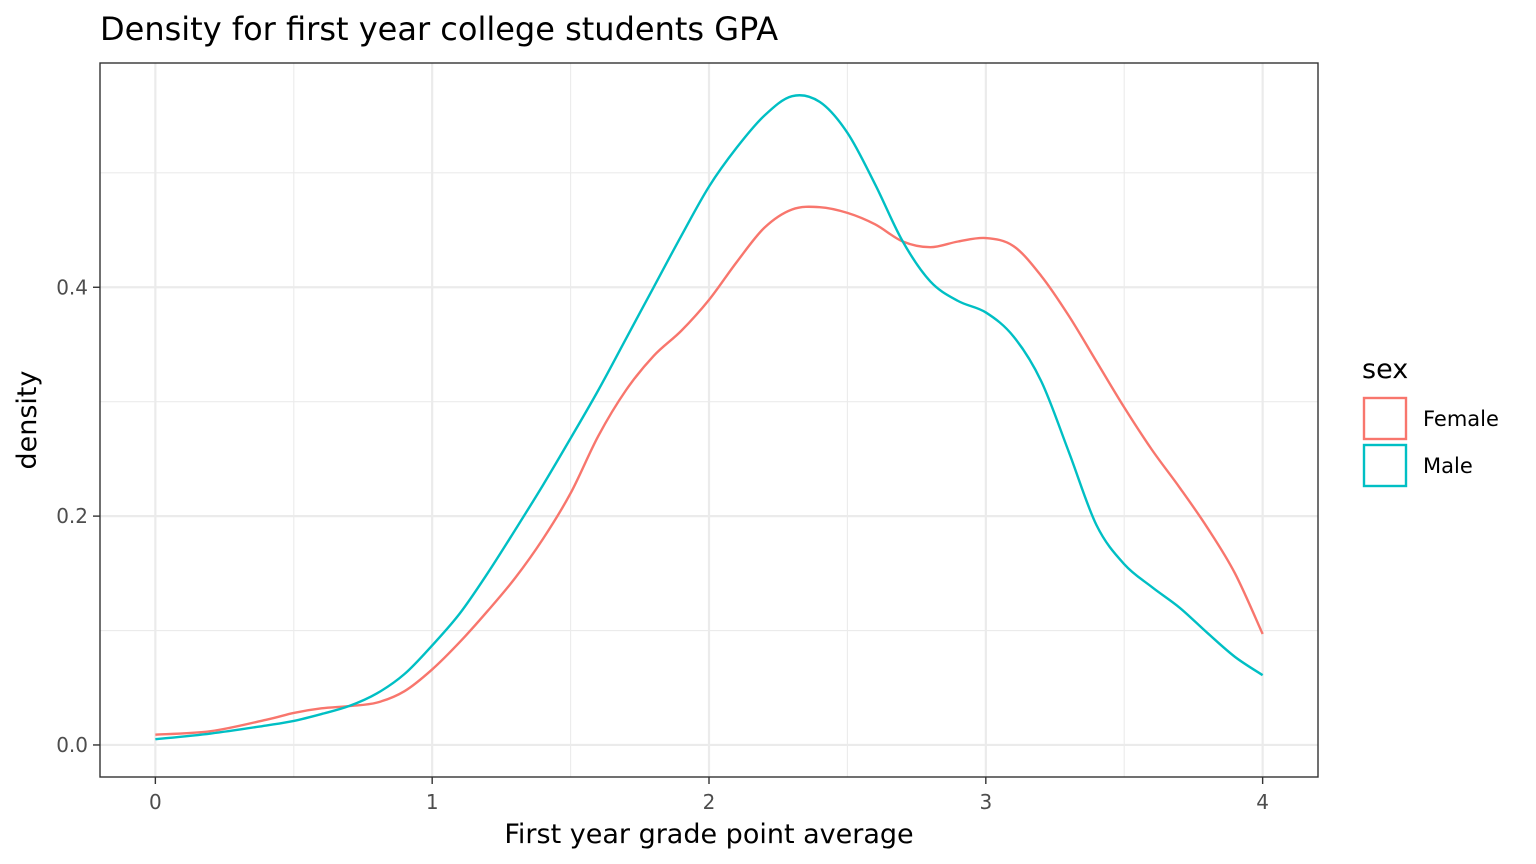 The image size is (1536, 864). What do you see at coordinates (708, 834) in the screenshot?
I see `x-axis-title: First year grade point average` at bounding box center [708, 834].